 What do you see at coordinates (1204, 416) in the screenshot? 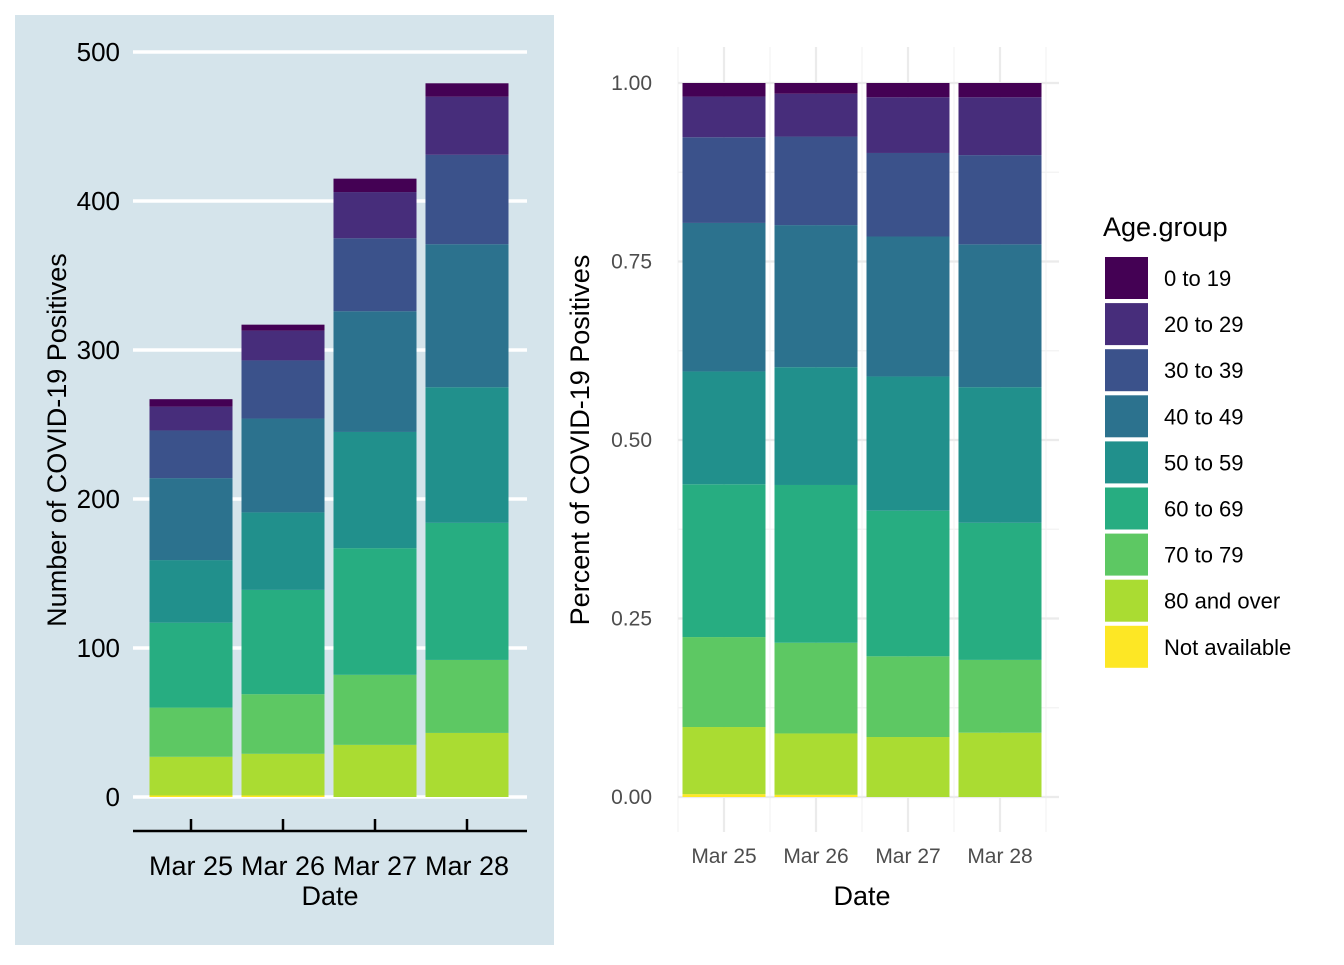
I see `legend-label-40-to-49: 40 to 49` at bounding box center [1204, 416].